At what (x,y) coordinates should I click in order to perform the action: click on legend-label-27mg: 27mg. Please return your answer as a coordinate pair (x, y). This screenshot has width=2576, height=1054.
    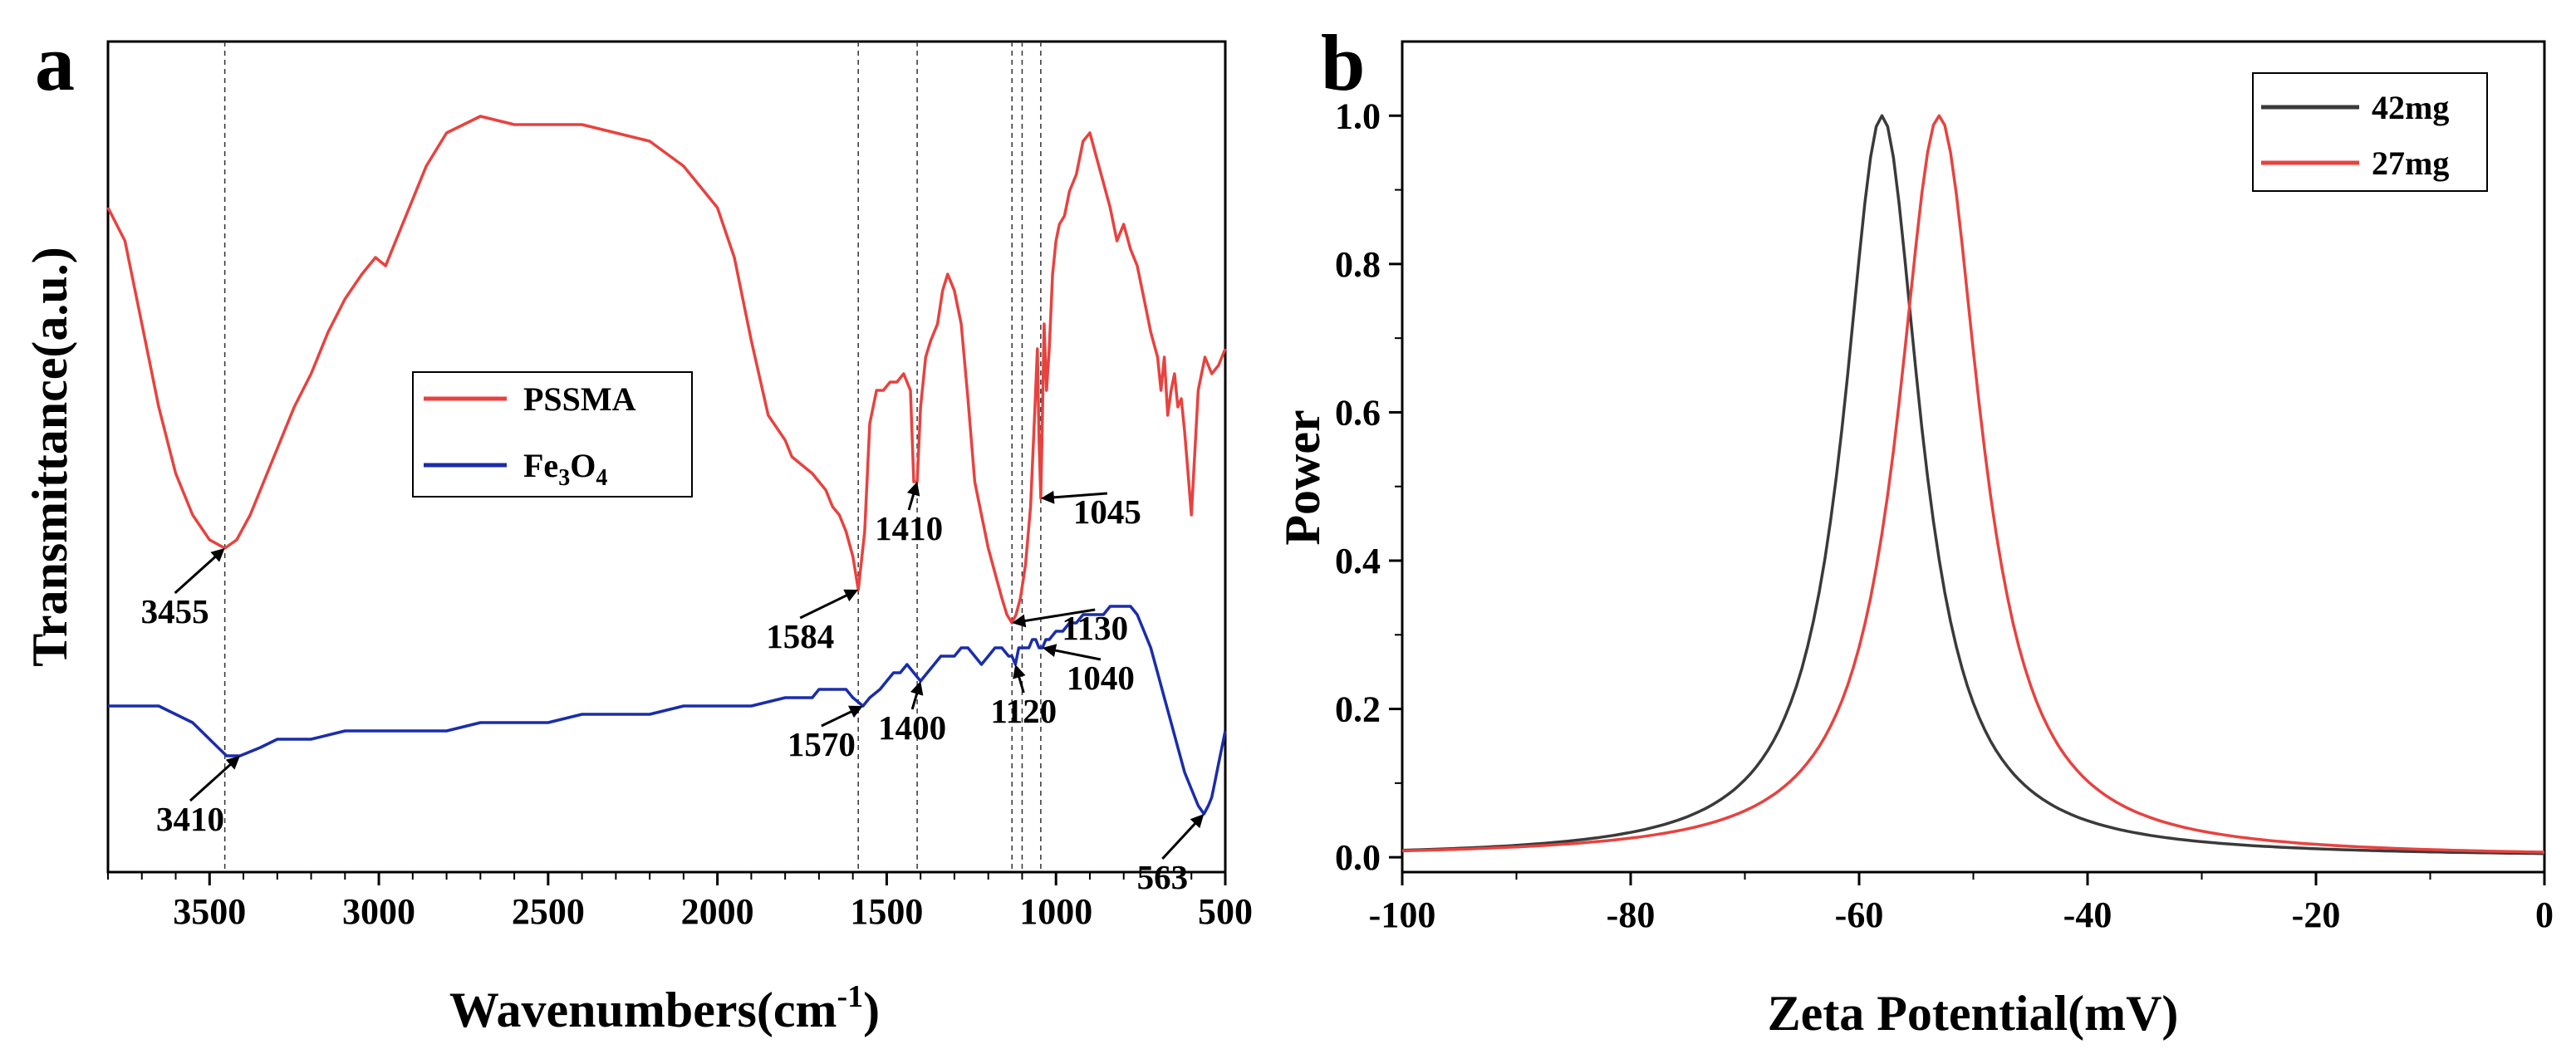
    Looking at the image, I should click on (2410, 163).